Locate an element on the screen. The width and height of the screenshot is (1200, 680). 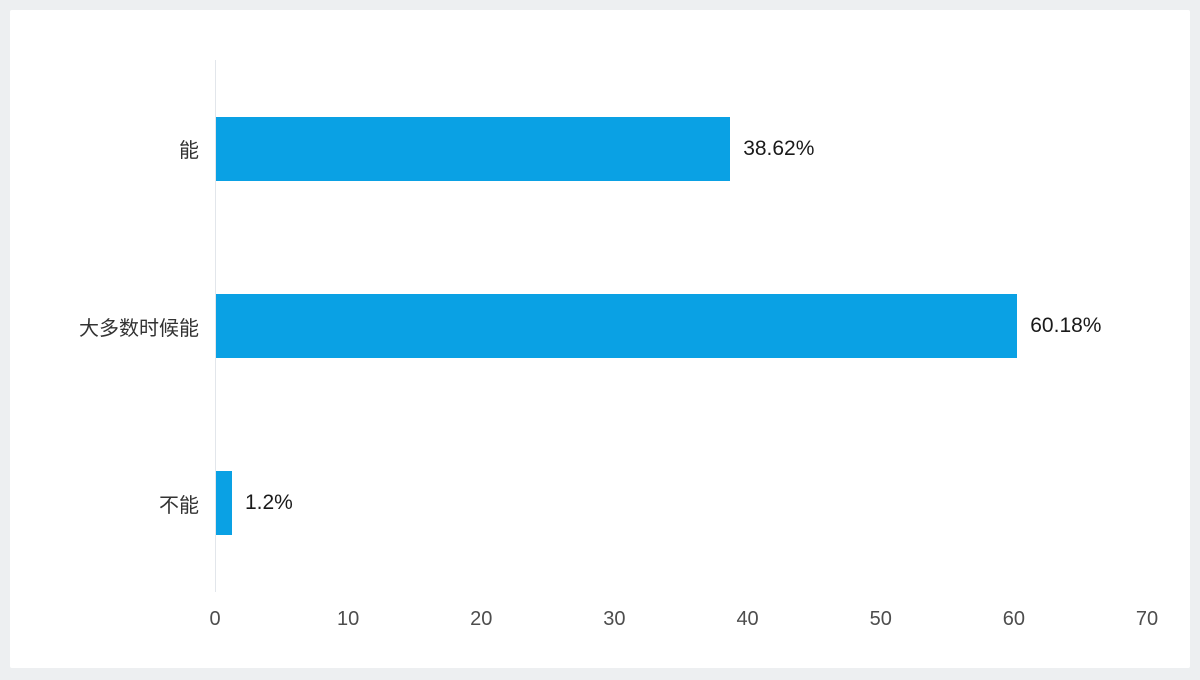
category-label: 大多数时候能 is located at coordinates (139, 328).